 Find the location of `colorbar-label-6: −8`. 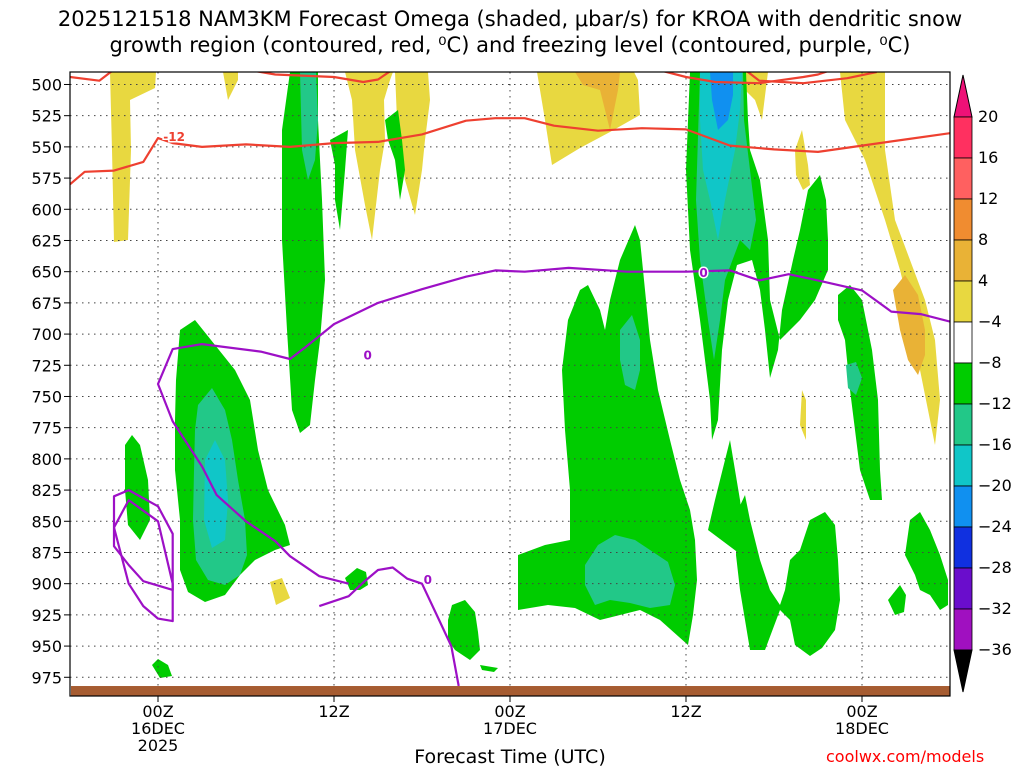

colorbar-label-6: −8 is located at coordinates (990, 362).